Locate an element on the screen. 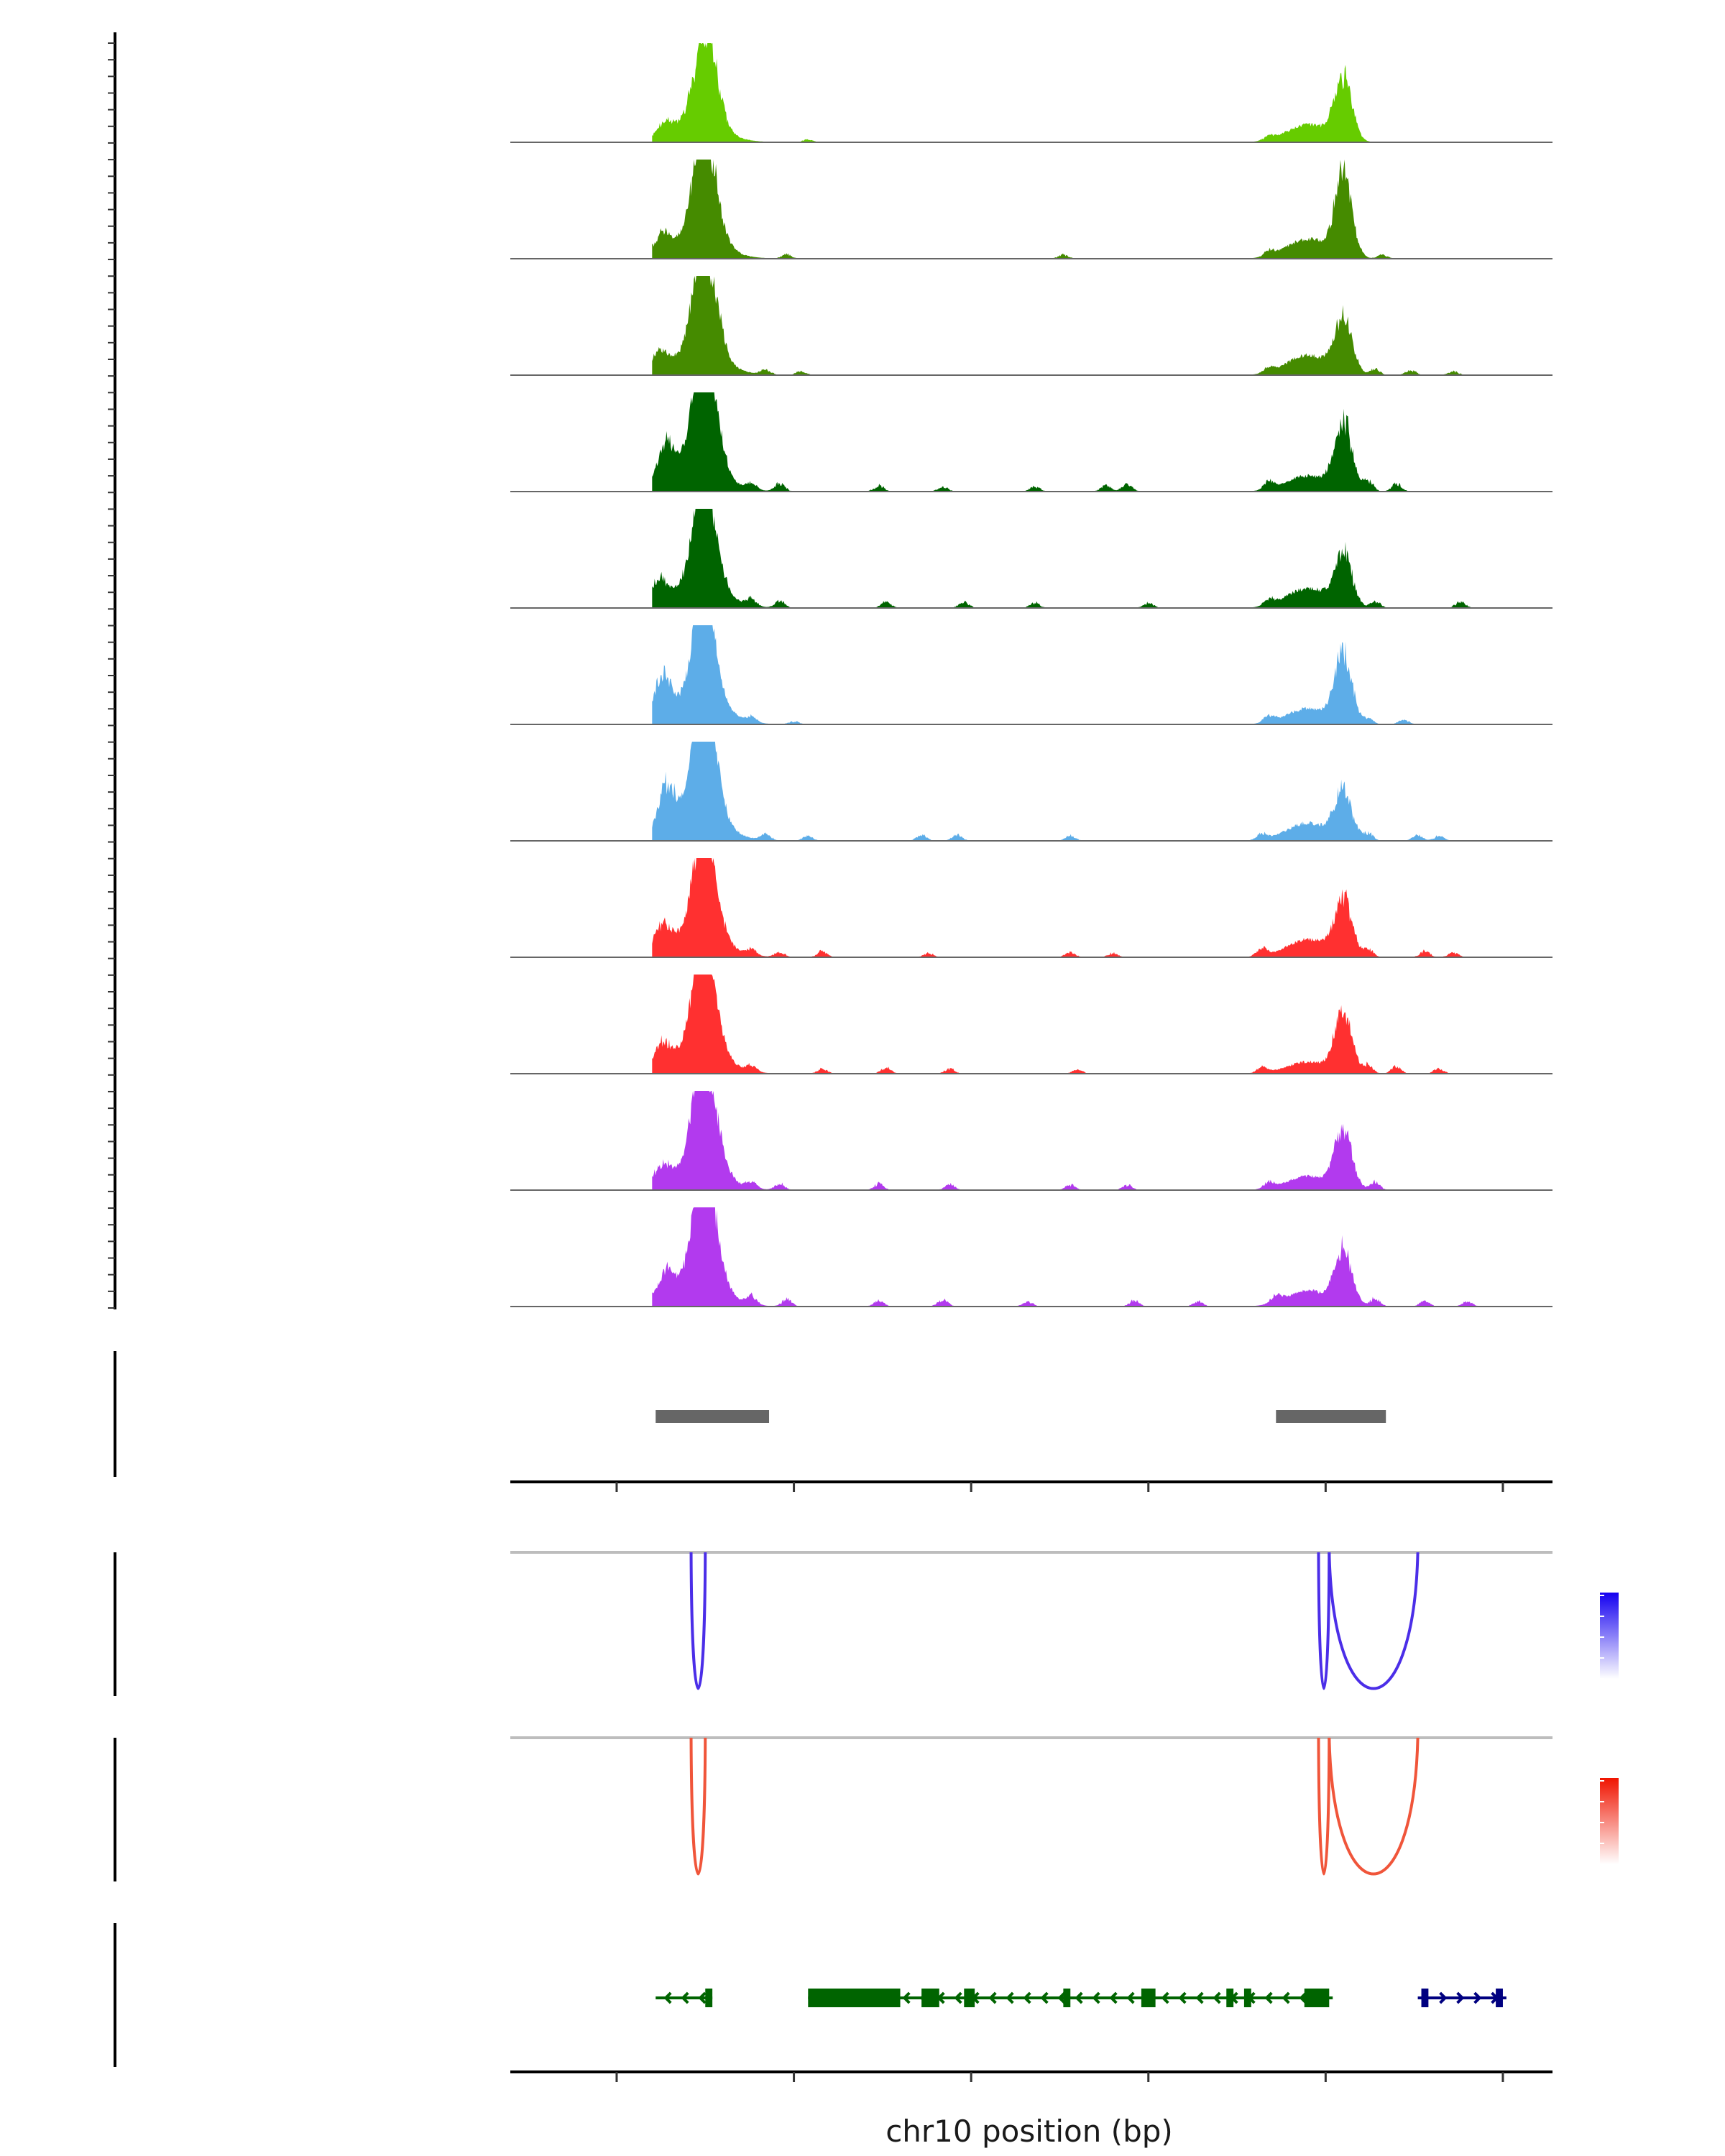 The image size is (1725, 2156). x-axis-title: chr10 position (bp) is located at coordinates (1029, 2131).